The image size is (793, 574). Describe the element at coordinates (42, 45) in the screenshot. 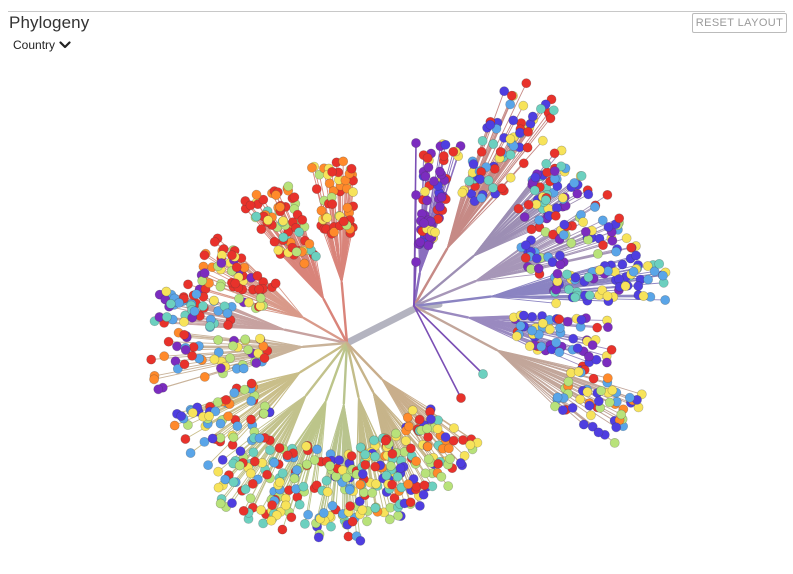

I see `color-by-dropdown: Country` at that location.